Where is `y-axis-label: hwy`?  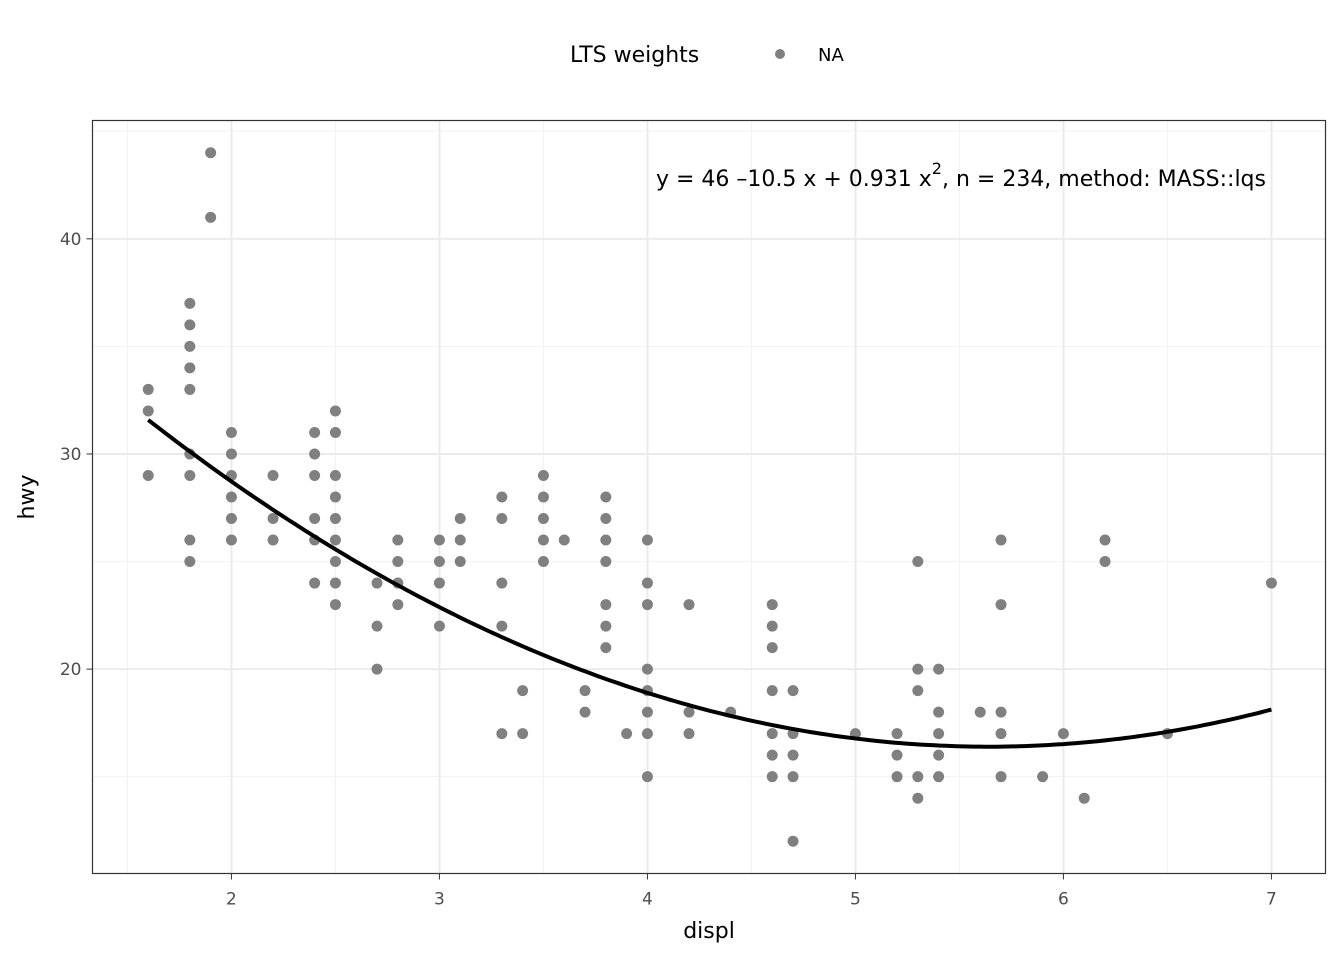
y-axis-label: hwy is located at coordinates (27, 497).